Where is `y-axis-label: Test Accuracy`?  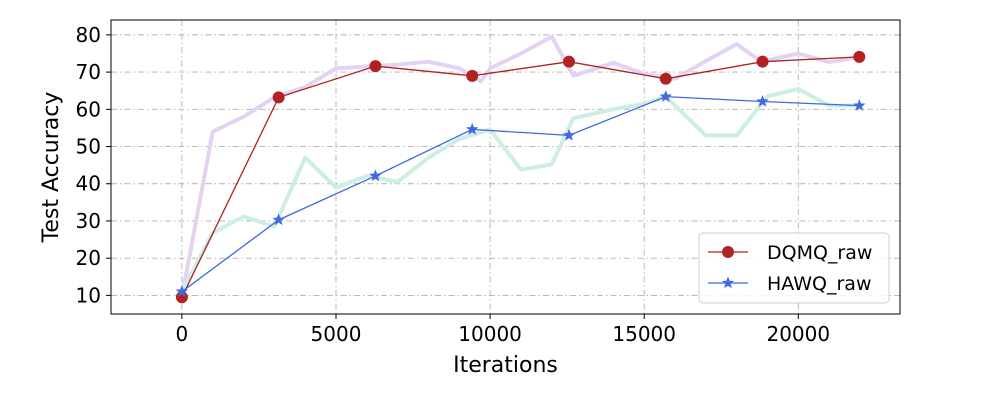 y-axis-label: Test Accuracy is located at coordinates (51, 168).